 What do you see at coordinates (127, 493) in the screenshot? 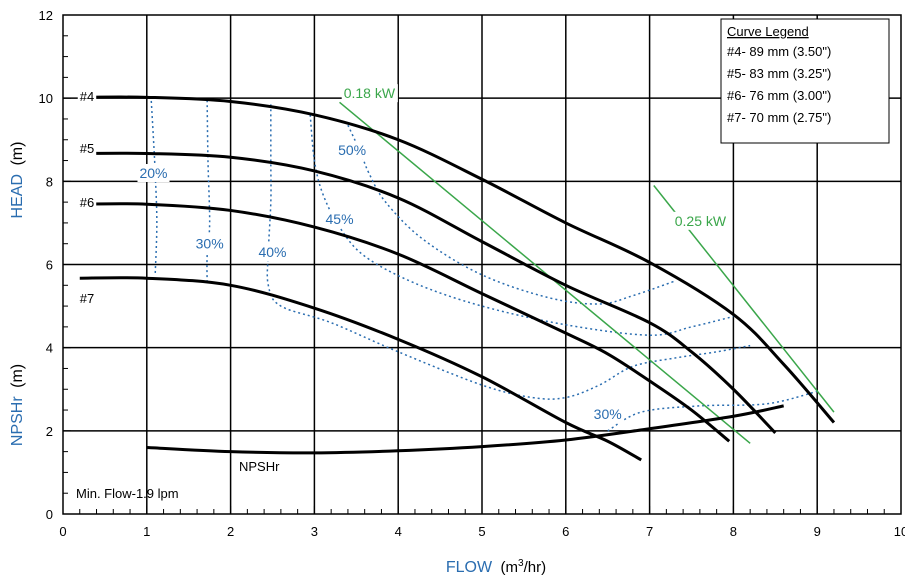
I see `min-flow-annotation: Min. Flow-1.9 lpm` at bounding box center [127, 493].